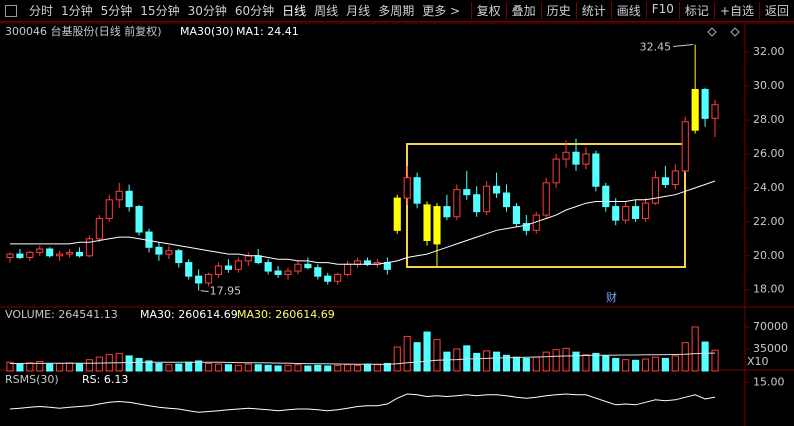 This screenshot has height=426, width=794. Describe the element at coordinates (363, 358) in the screenshot. I see `ma-line` at that location.